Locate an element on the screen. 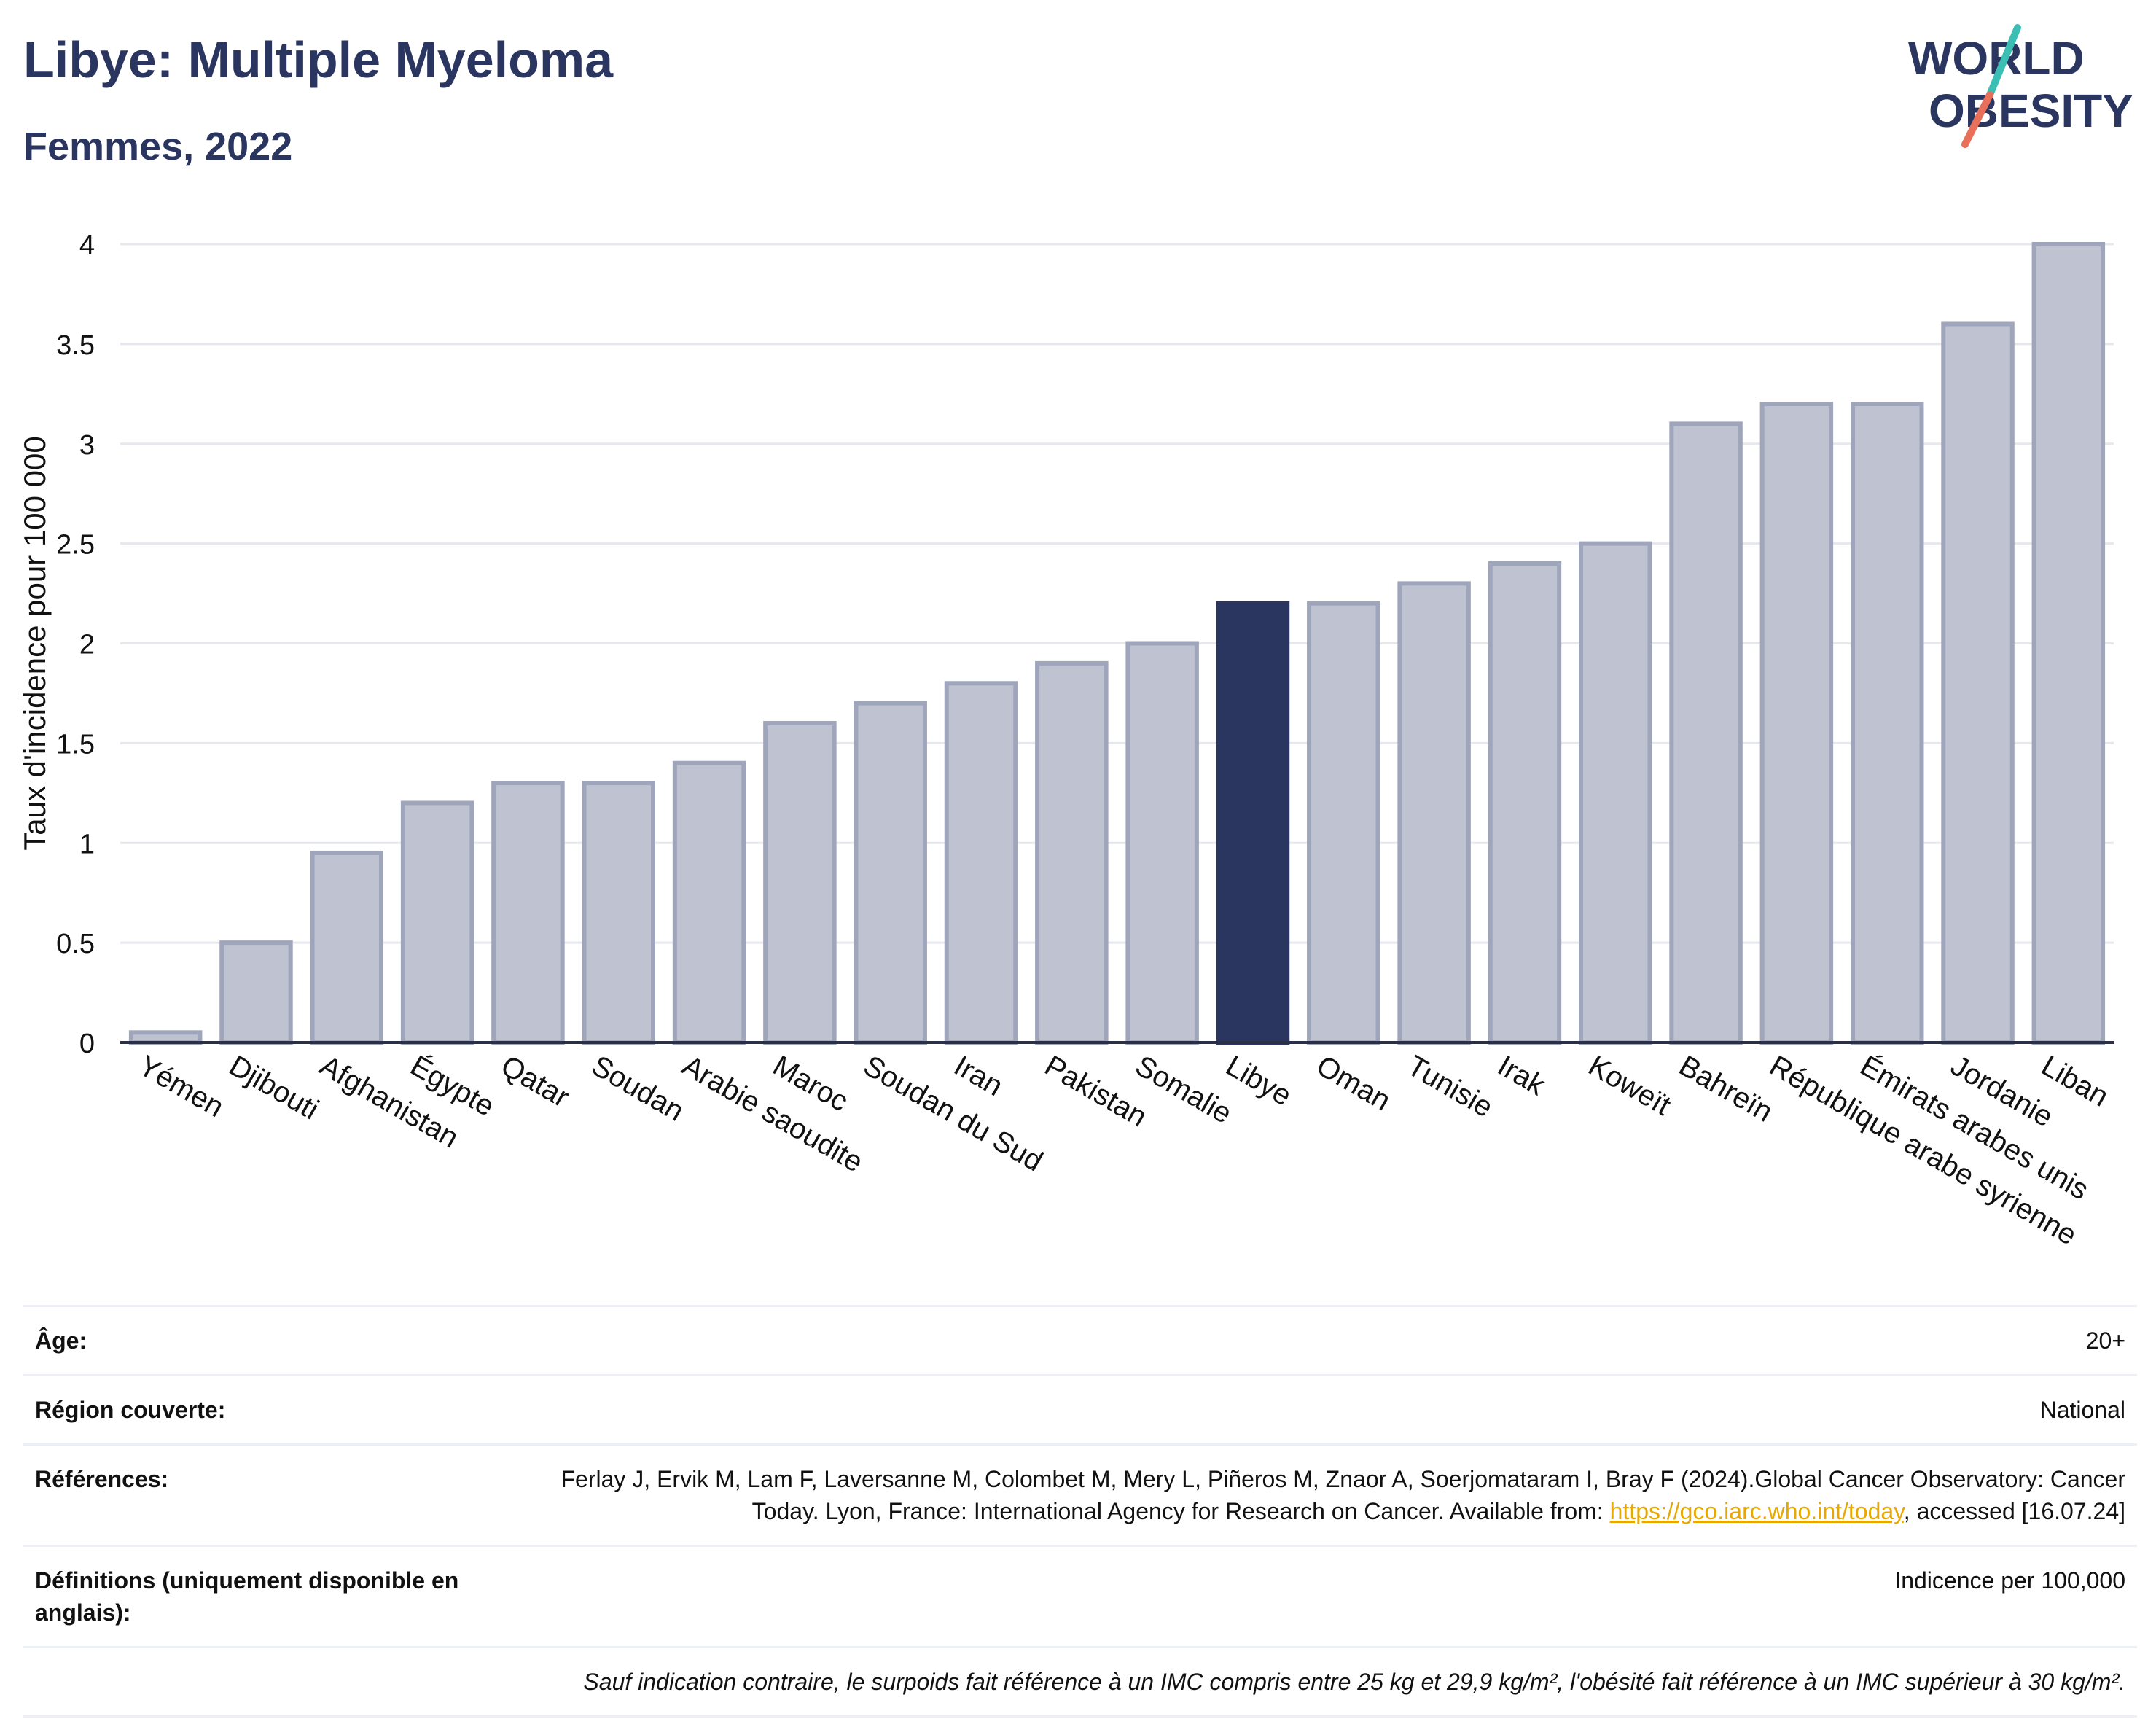 This screenshot has width=2156, height=1735. age-value: 20+ is located at coordinates (2105, 1340).